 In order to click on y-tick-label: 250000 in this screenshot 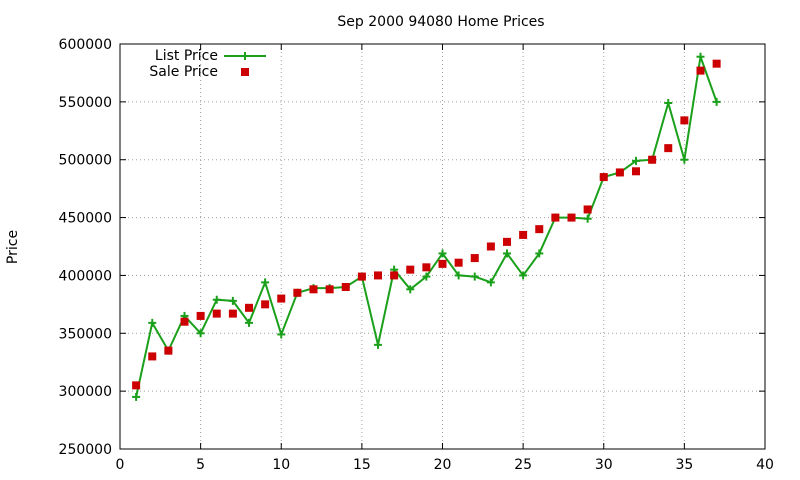, I will do `click(85, 450)`.